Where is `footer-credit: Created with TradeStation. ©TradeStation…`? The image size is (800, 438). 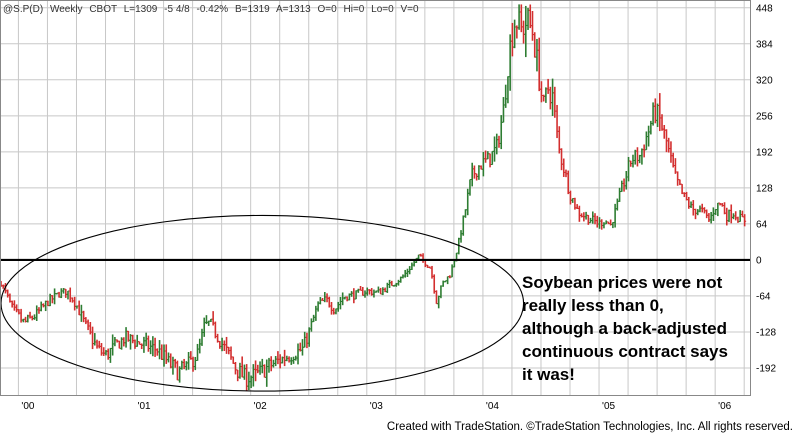
footer-credit: Created with TradeStation. ©TradeStation… is located at coordinates (590, 427).